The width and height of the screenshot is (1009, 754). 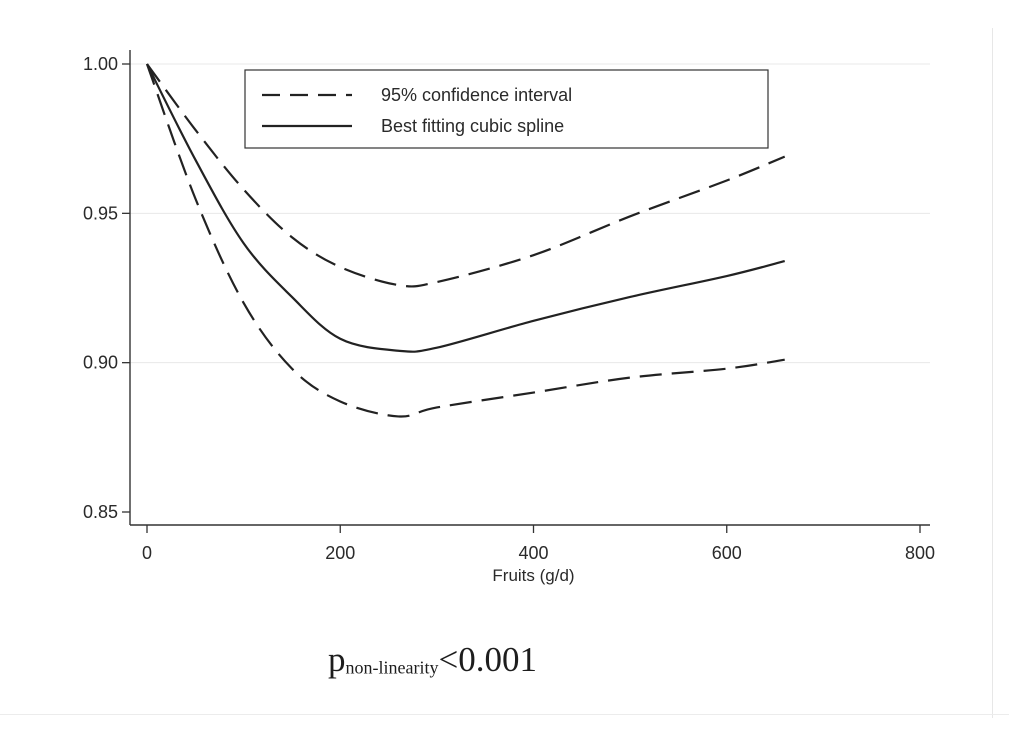 I want to click on x-tick-label: 0, so click(x=147, y=553).